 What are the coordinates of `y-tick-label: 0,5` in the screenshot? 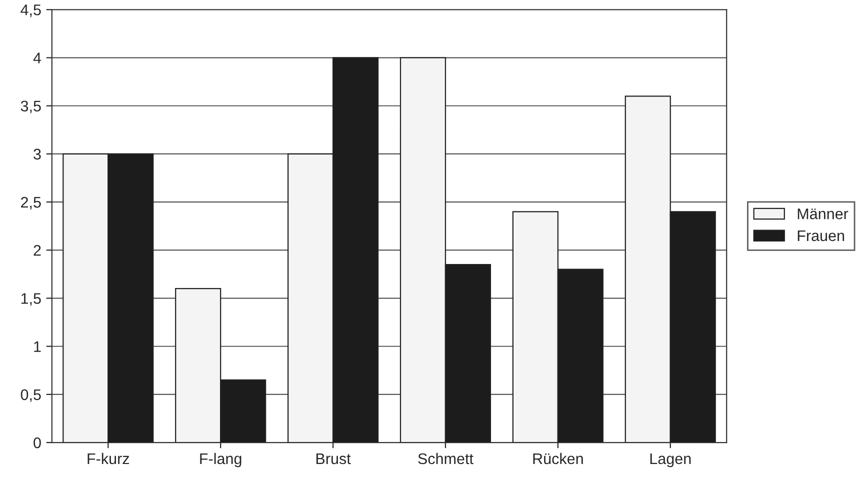 It's located at (30, 395).